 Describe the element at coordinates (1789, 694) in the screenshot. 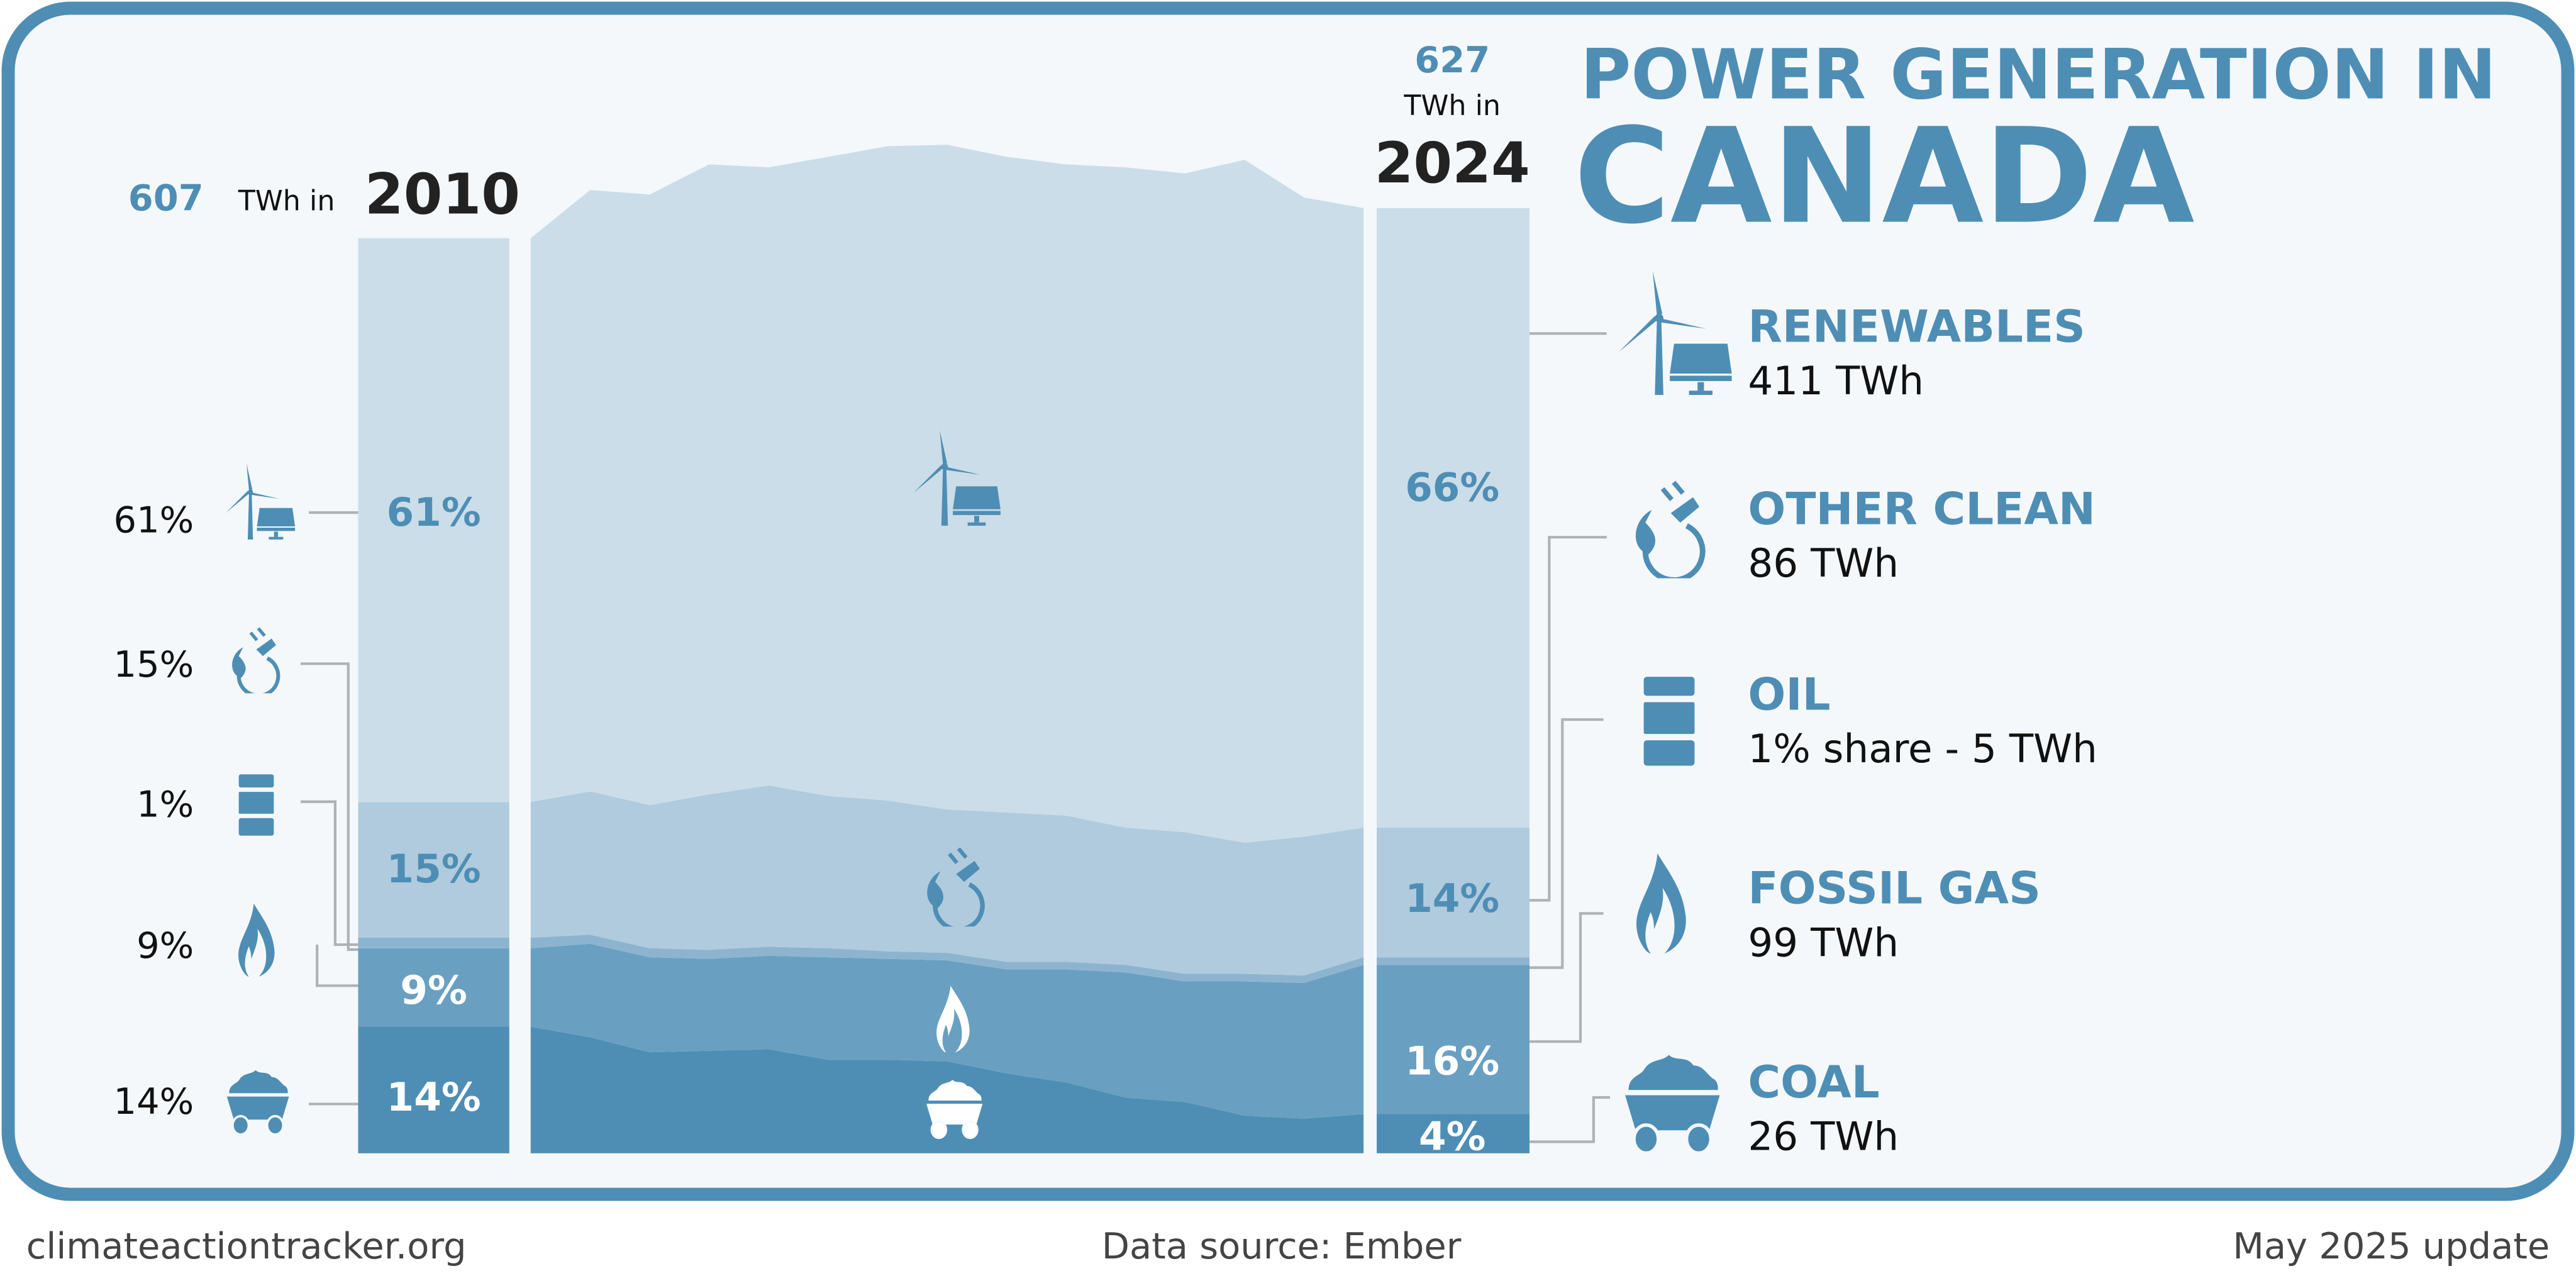

I see `legend-oil-name: OIL` at that location.